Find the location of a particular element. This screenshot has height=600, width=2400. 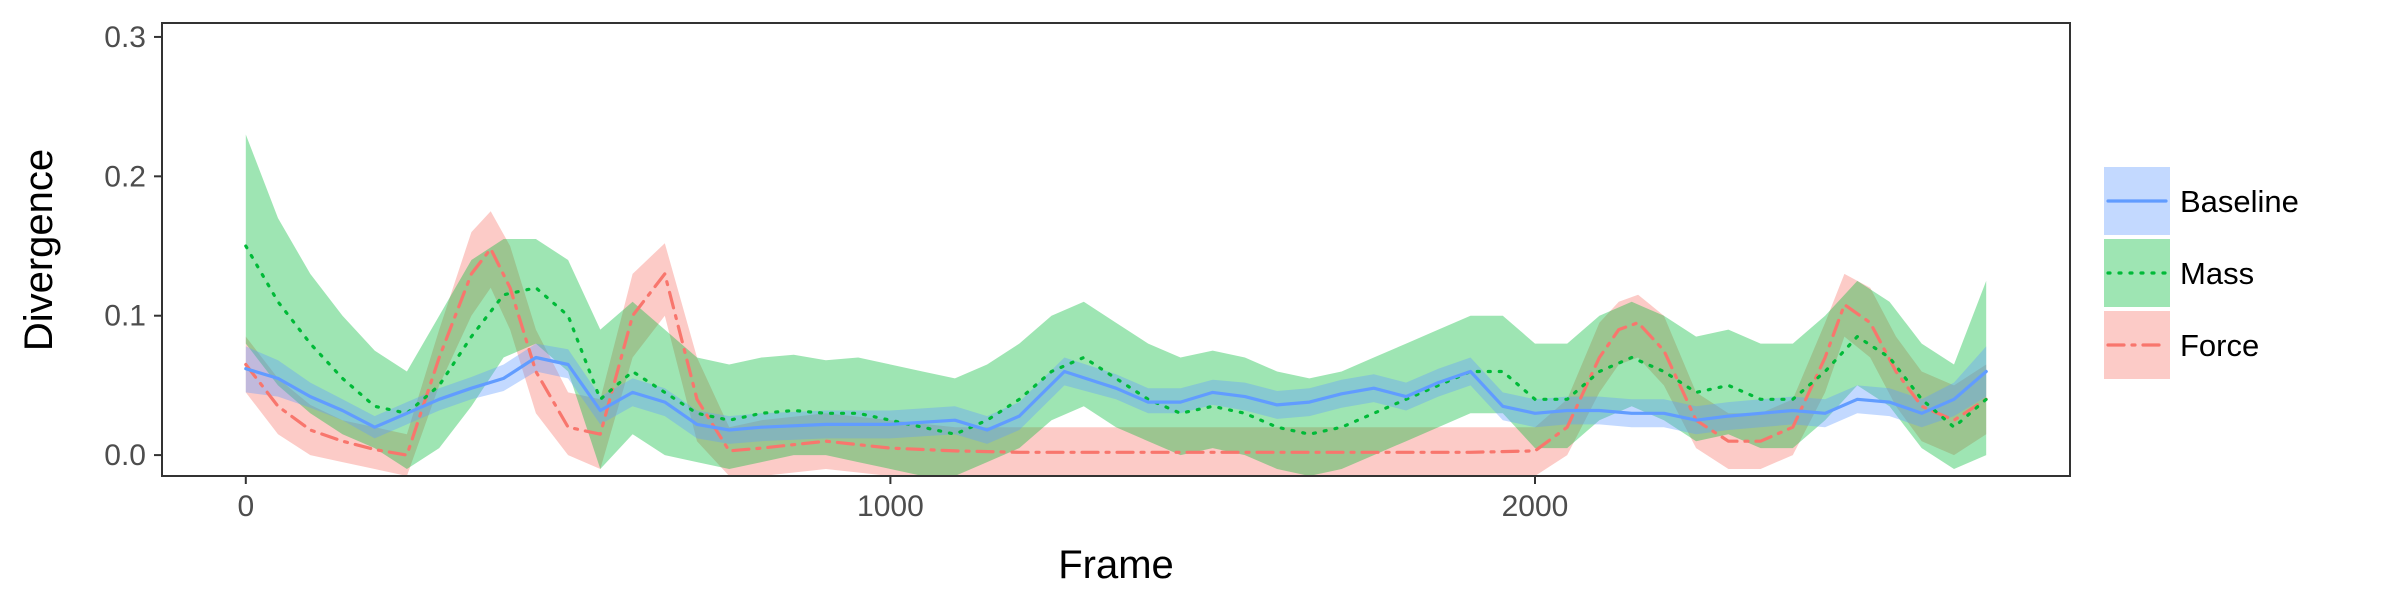

y-axis-title: Divergence is located at coordinates (39, 250).